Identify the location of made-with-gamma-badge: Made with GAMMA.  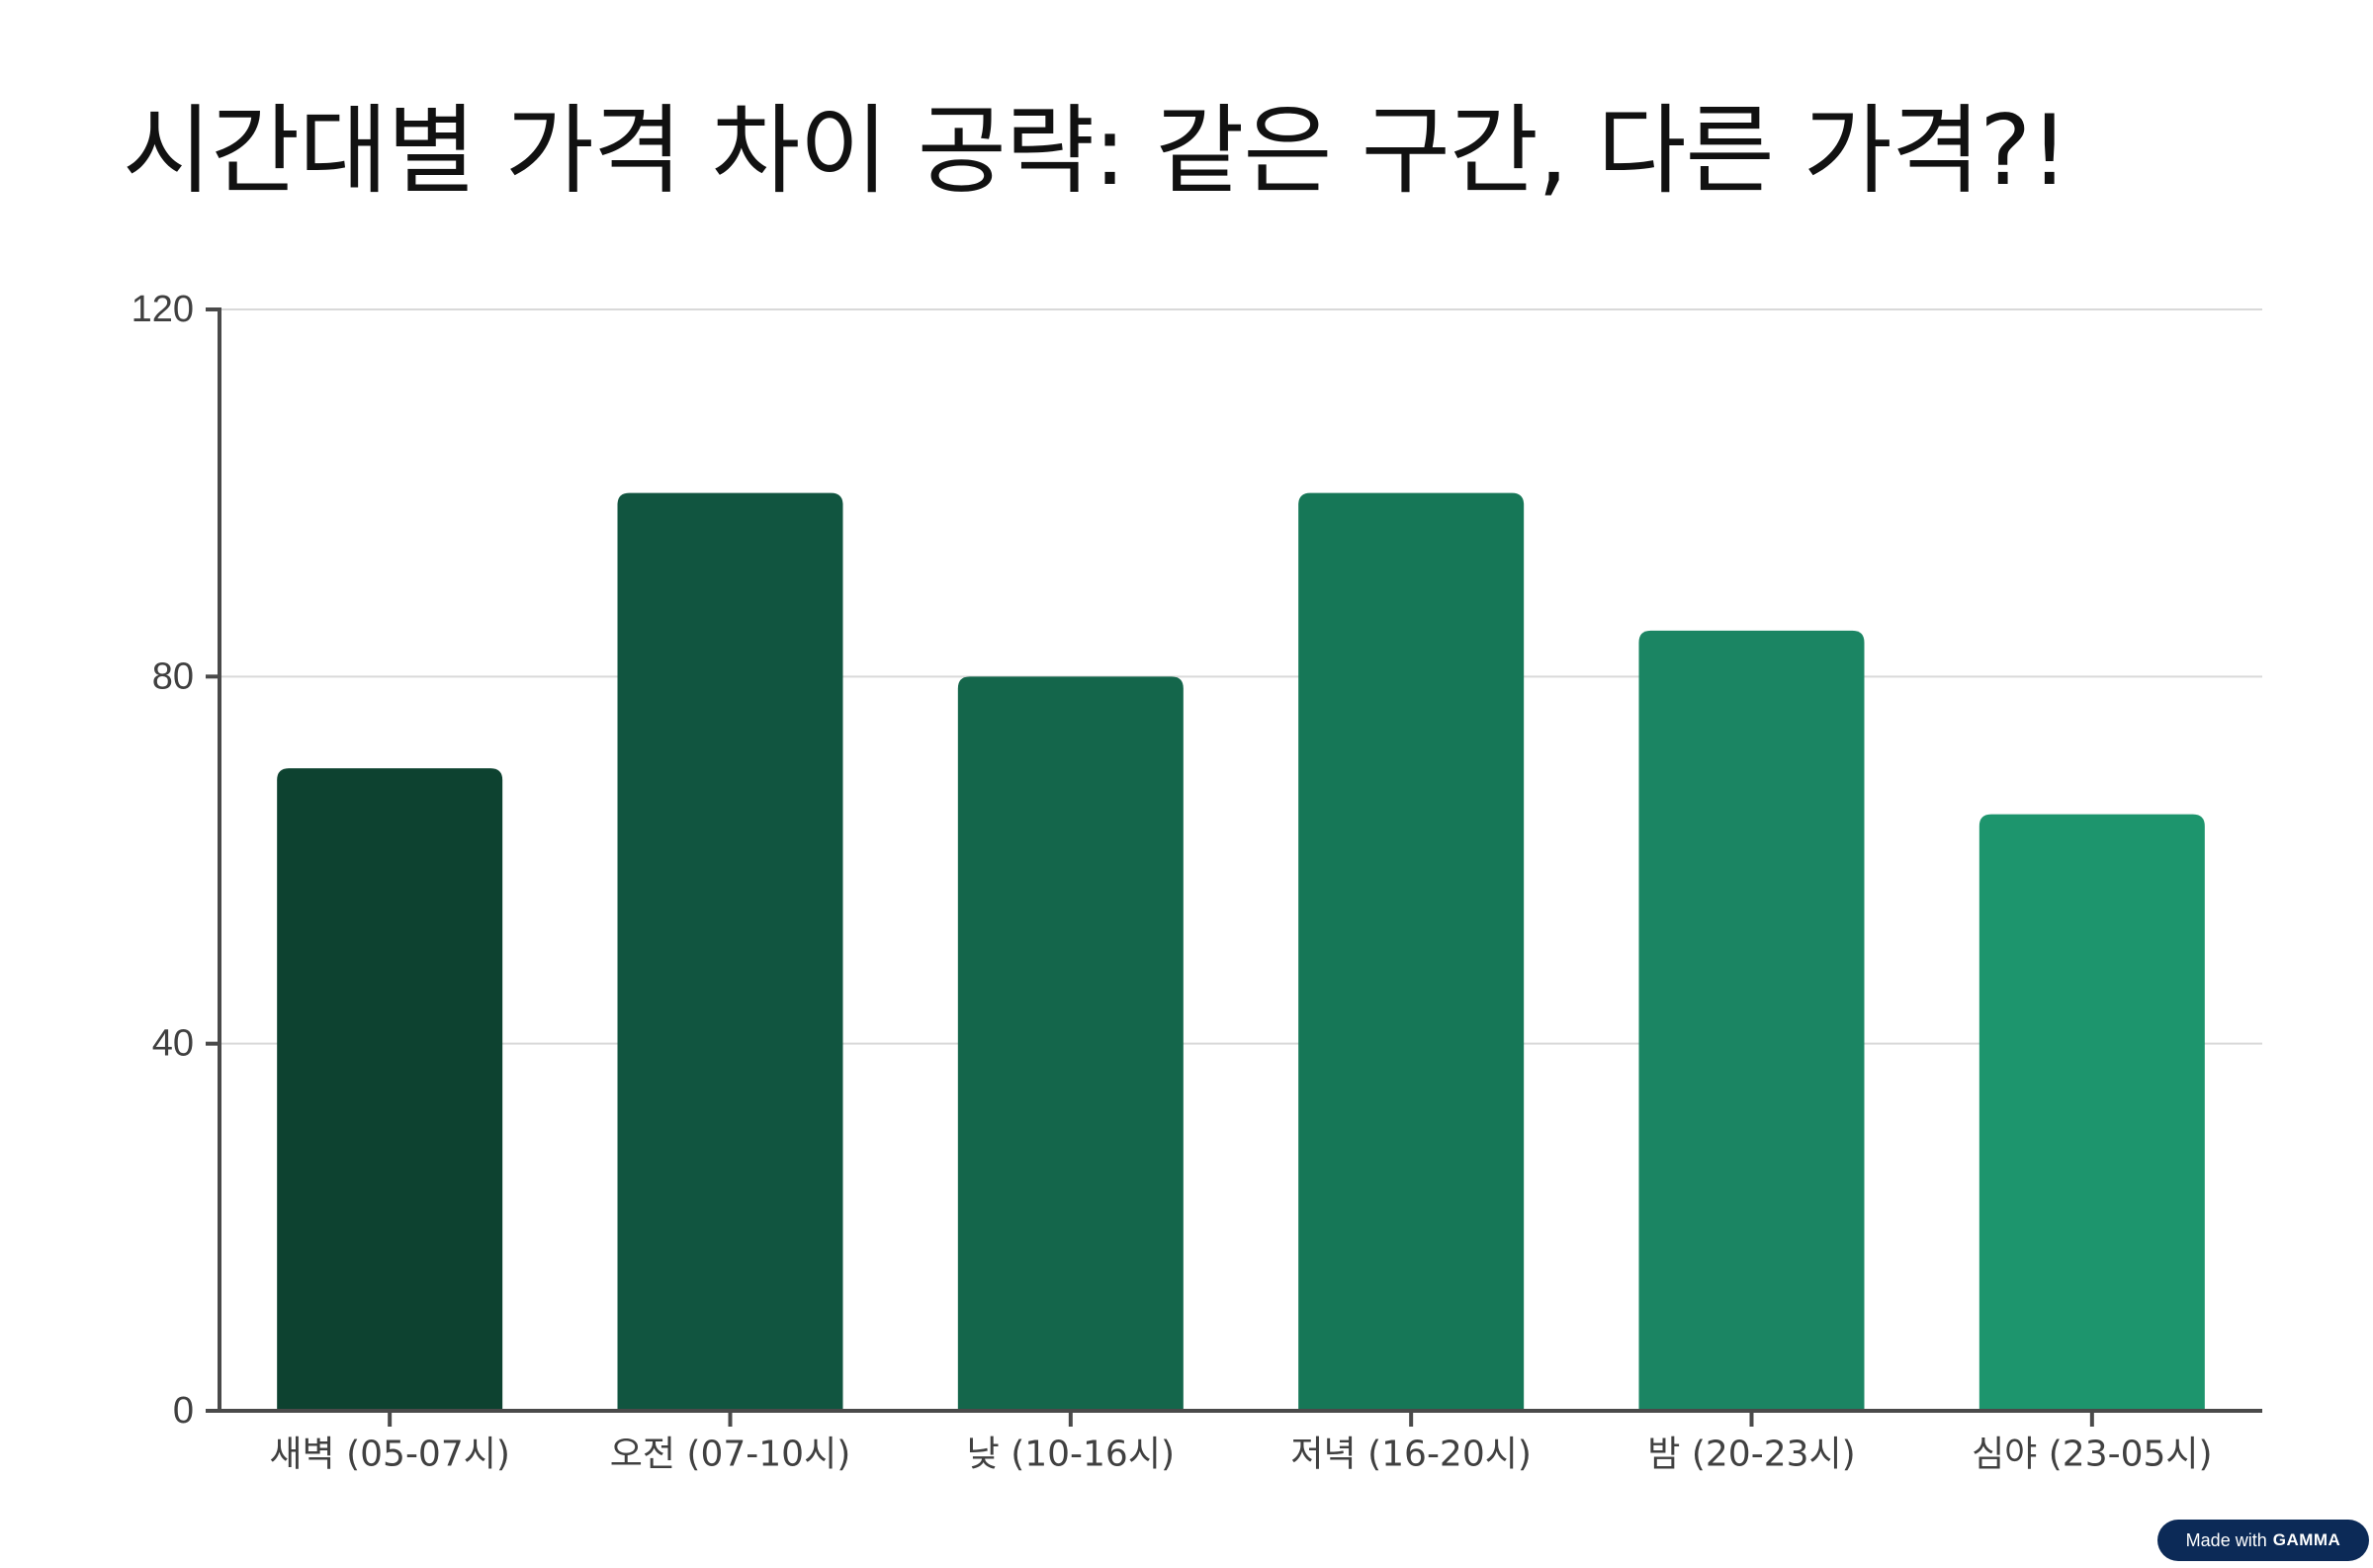
(2263, 1540).